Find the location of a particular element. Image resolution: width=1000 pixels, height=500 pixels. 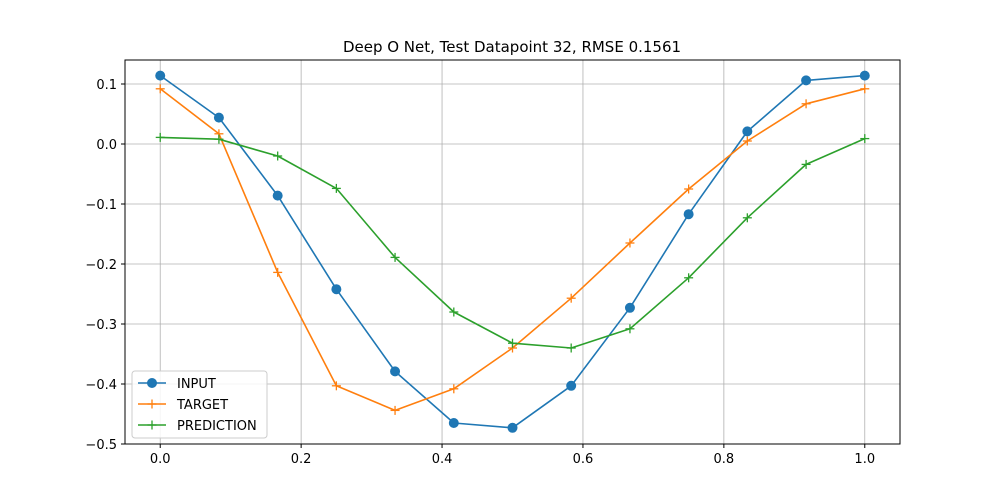

legend-item-target: TARGET is located at coordinates (183, 405).